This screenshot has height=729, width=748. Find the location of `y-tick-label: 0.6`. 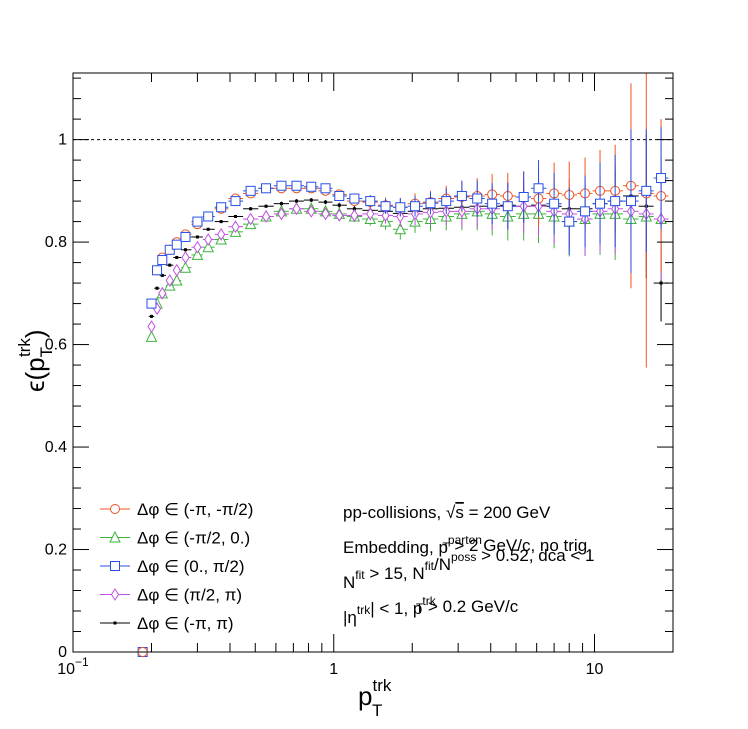

y-tick-label: 0.6 is located at coordinates (56, 345).